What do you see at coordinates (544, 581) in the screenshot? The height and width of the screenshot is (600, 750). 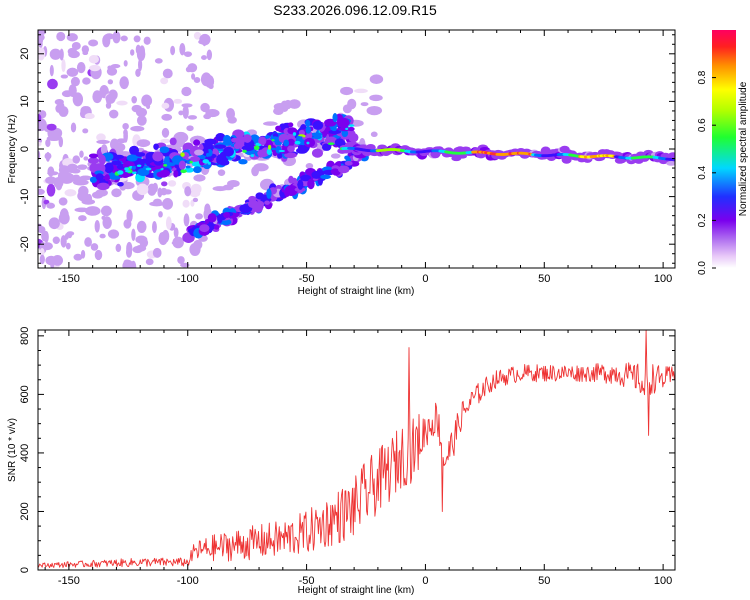 I see `x-tick-label: 50` at bounding box center [544, 581].